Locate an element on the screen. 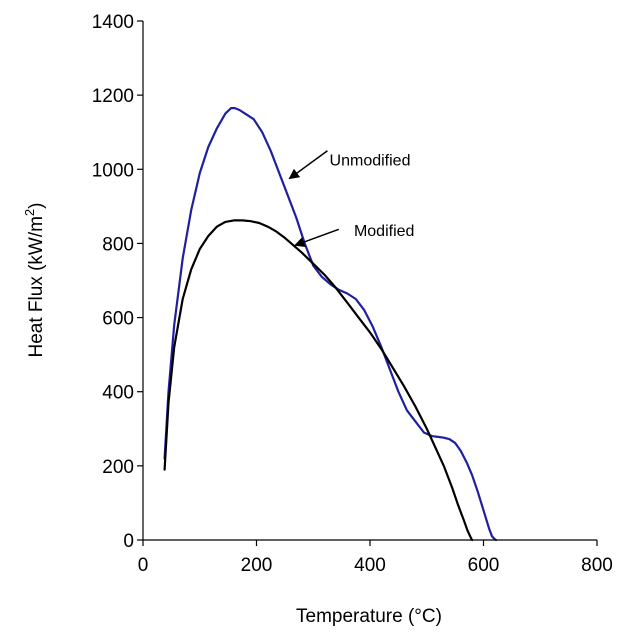  y-tick-label: 800 is located at coordinates (118, 244).